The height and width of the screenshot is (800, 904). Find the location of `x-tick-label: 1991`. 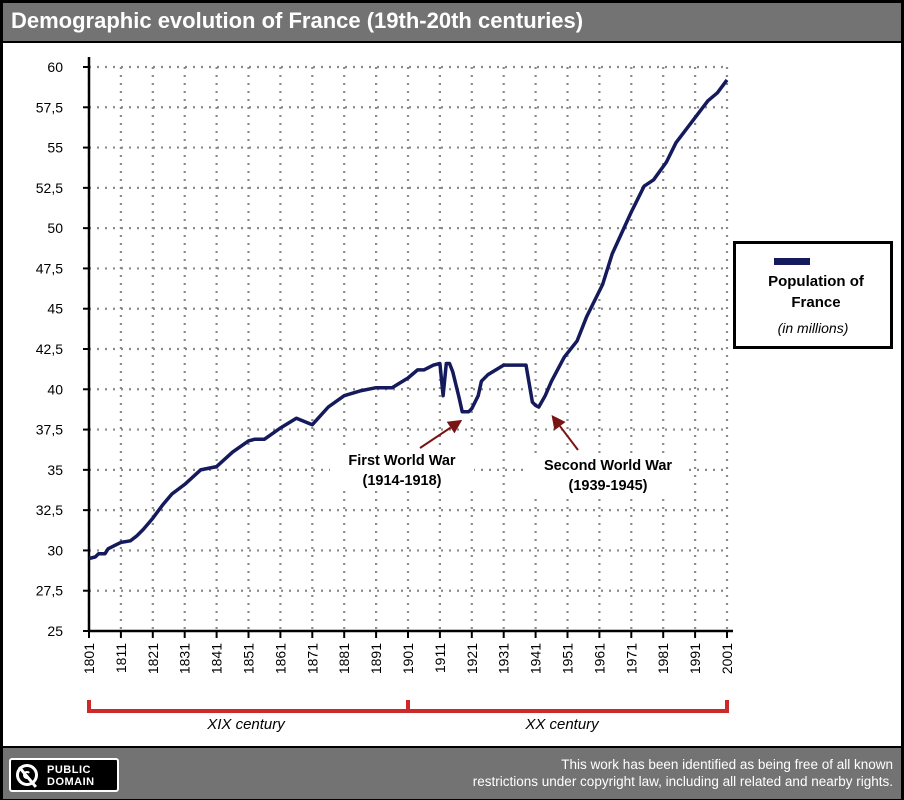

x-tick-label: 1991 is located at coordinates (695, 658).